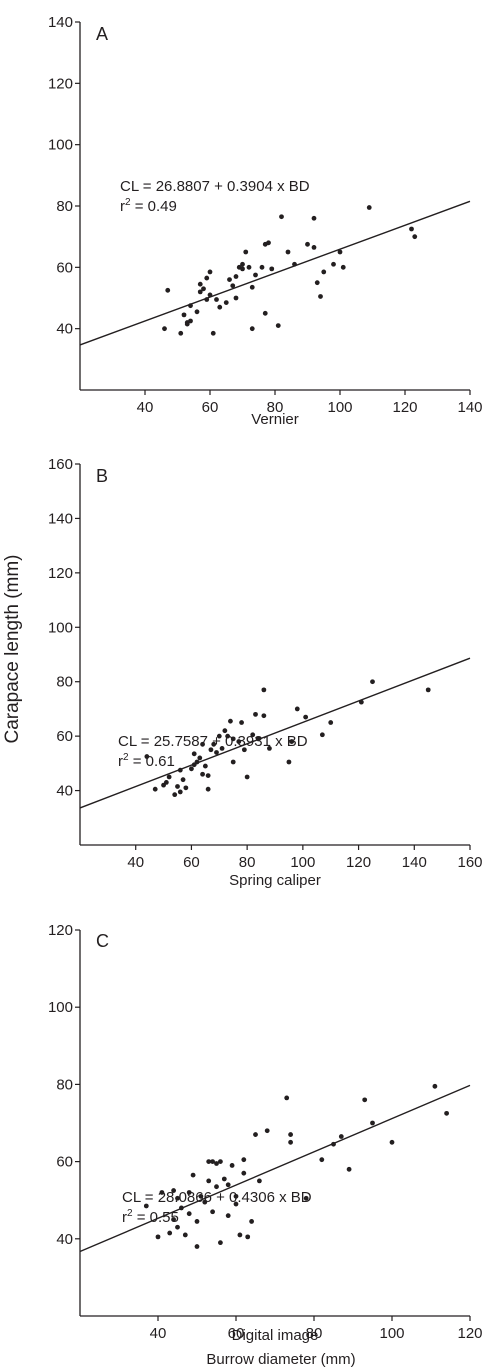 This screenshot has height=1372, width=486. What do you see at coordinates (60, 464) in the screenshot?
I see `panel-b-y-tick-label: 160` at bounding box center [60, 464].